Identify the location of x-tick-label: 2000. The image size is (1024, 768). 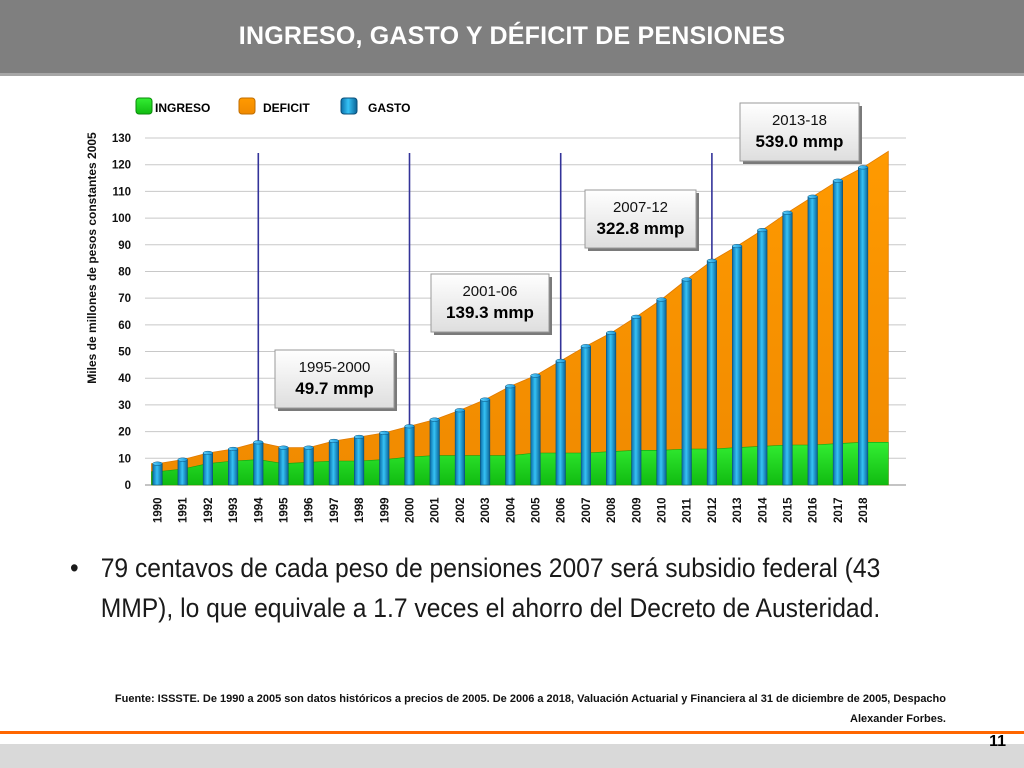
(411, 510).